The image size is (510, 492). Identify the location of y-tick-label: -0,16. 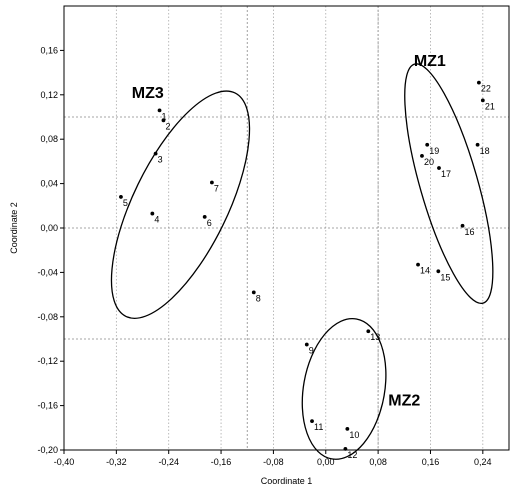
(47, 406).